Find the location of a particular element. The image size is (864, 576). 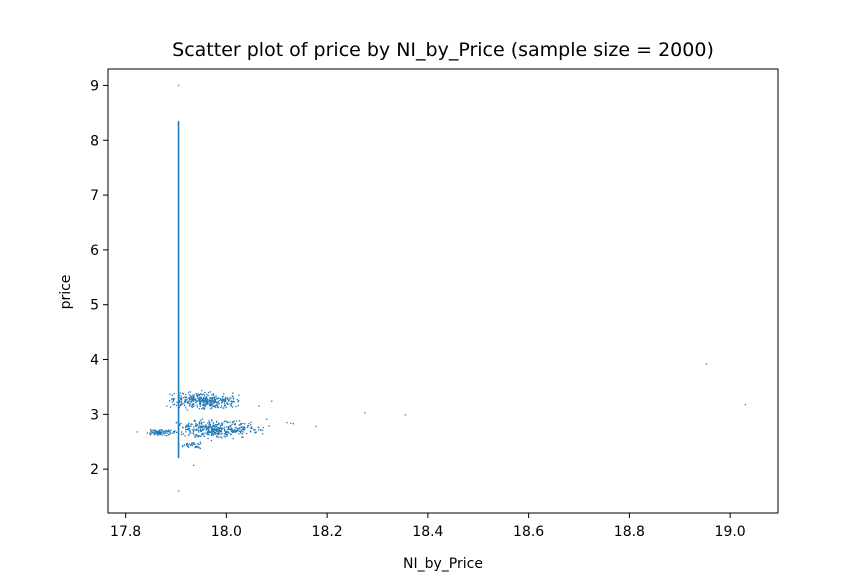

x-tick-label: 18.4 is located at coordinates (427, 532).